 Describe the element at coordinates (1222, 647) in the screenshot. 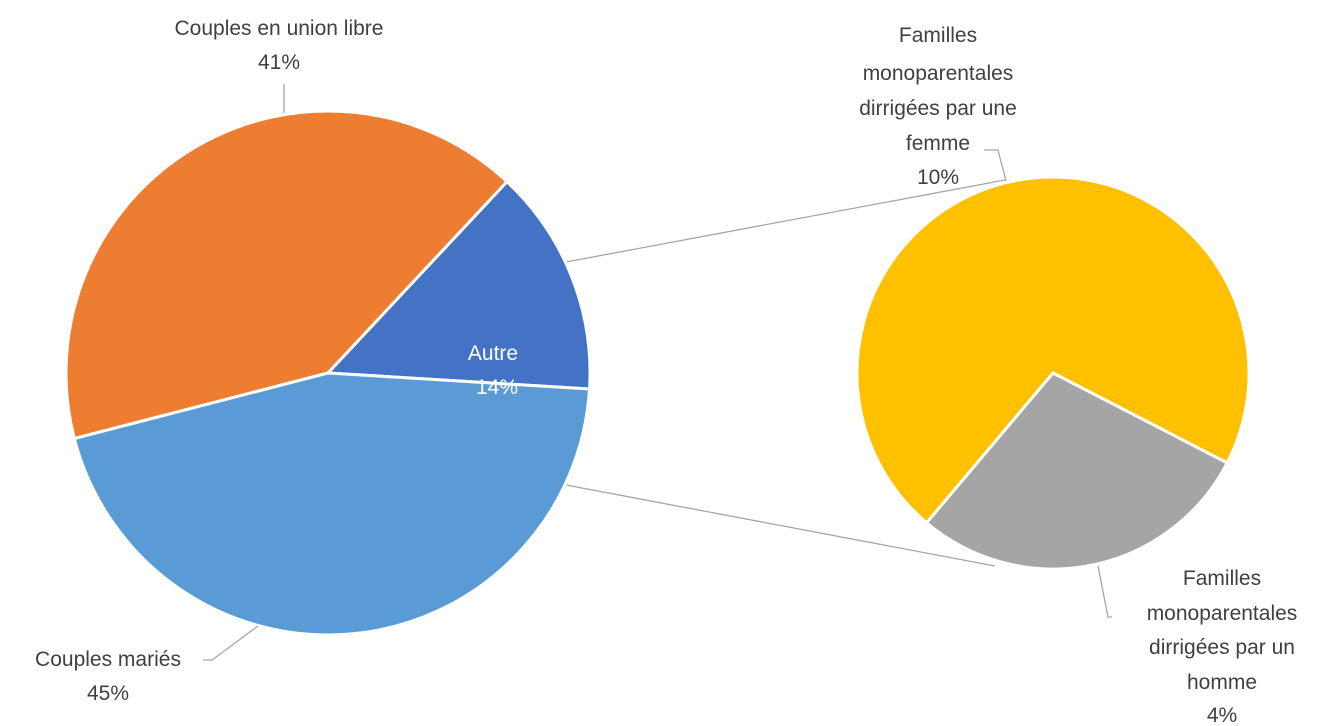

I see `label-familles-homme-line3: dirrigées par un` at that location.